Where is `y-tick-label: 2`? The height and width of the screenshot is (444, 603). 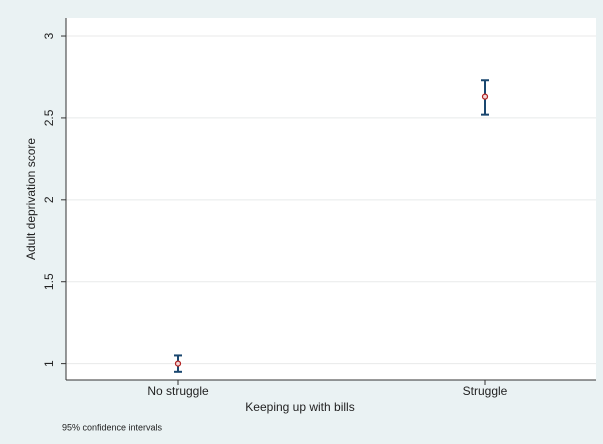
y-tick-label: 2 is located at coordinates (49, 199).